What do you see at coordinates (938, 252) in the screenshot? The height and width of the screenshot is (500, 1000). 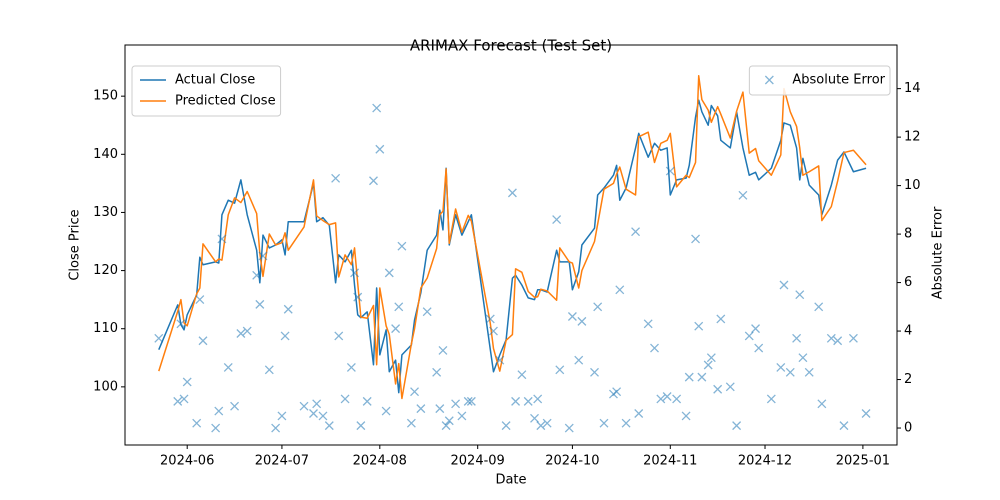 I see `y2-axis-label: Absolute Error` at bounding box center [938, 252].